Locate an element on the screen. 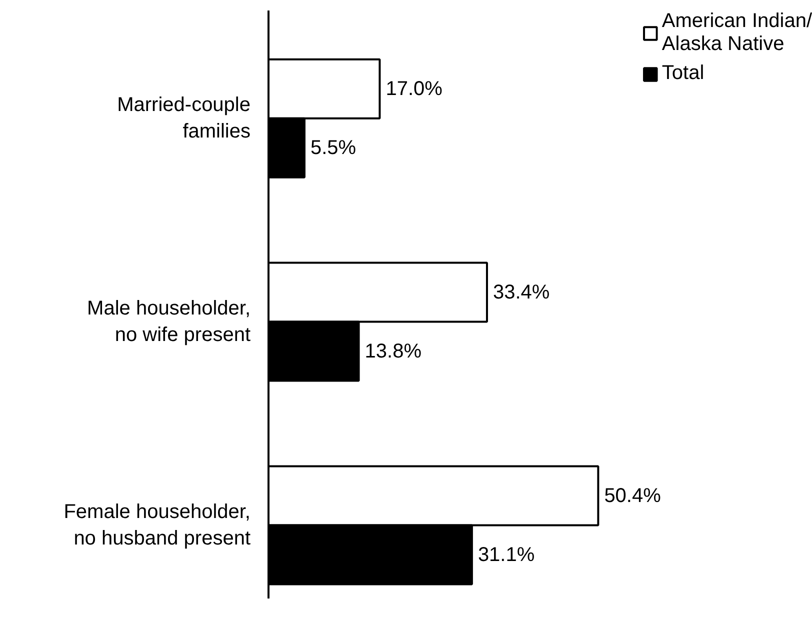  data-label: 50.4% is located at coordinates (633, 495).